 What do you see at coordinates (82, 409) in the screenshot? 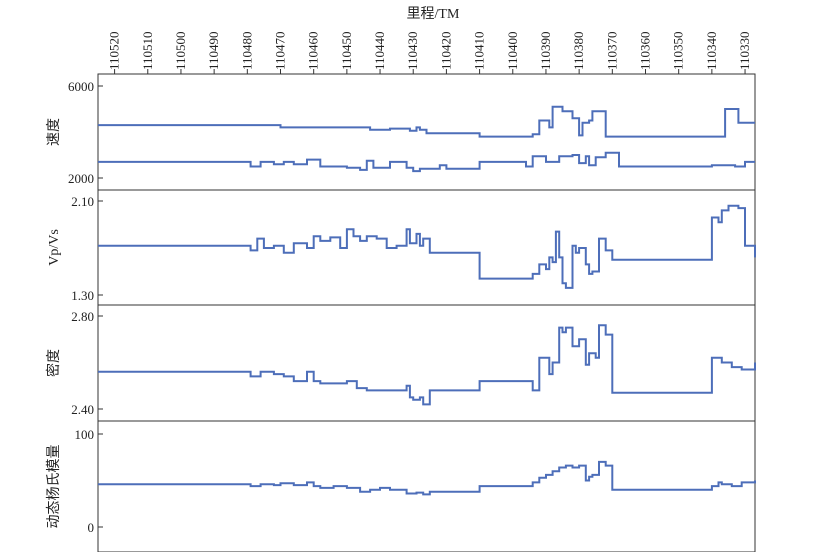
I see `y-tick-label: 2.40` at bounding box center [82, 409].